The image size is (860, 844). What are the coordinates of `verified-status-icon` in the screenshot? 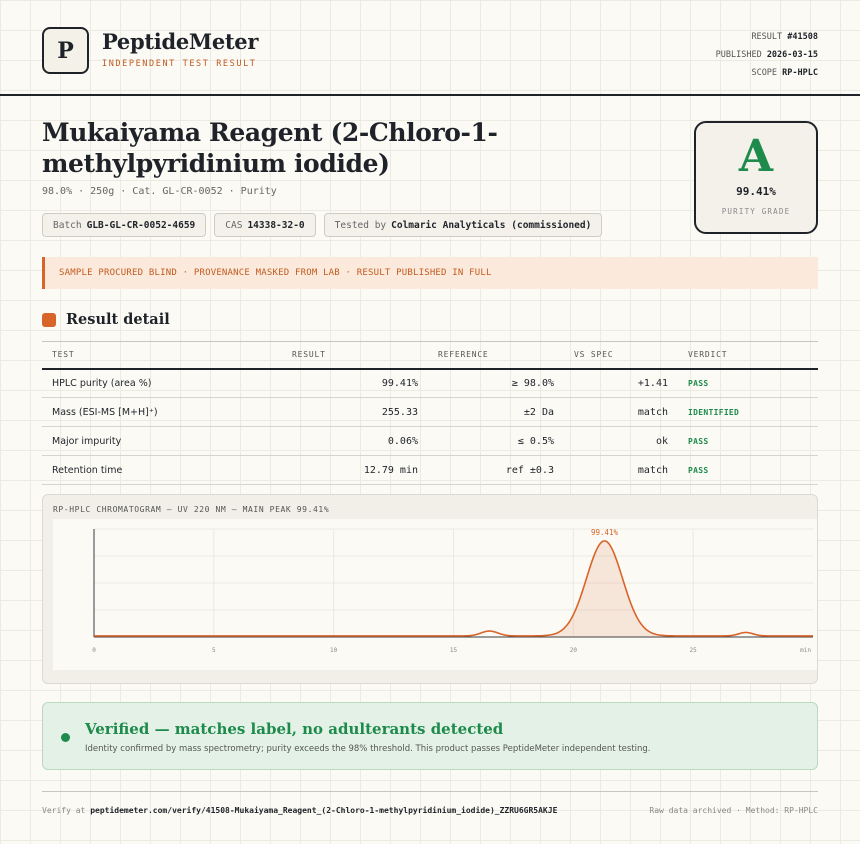 It's located at (65, 737).